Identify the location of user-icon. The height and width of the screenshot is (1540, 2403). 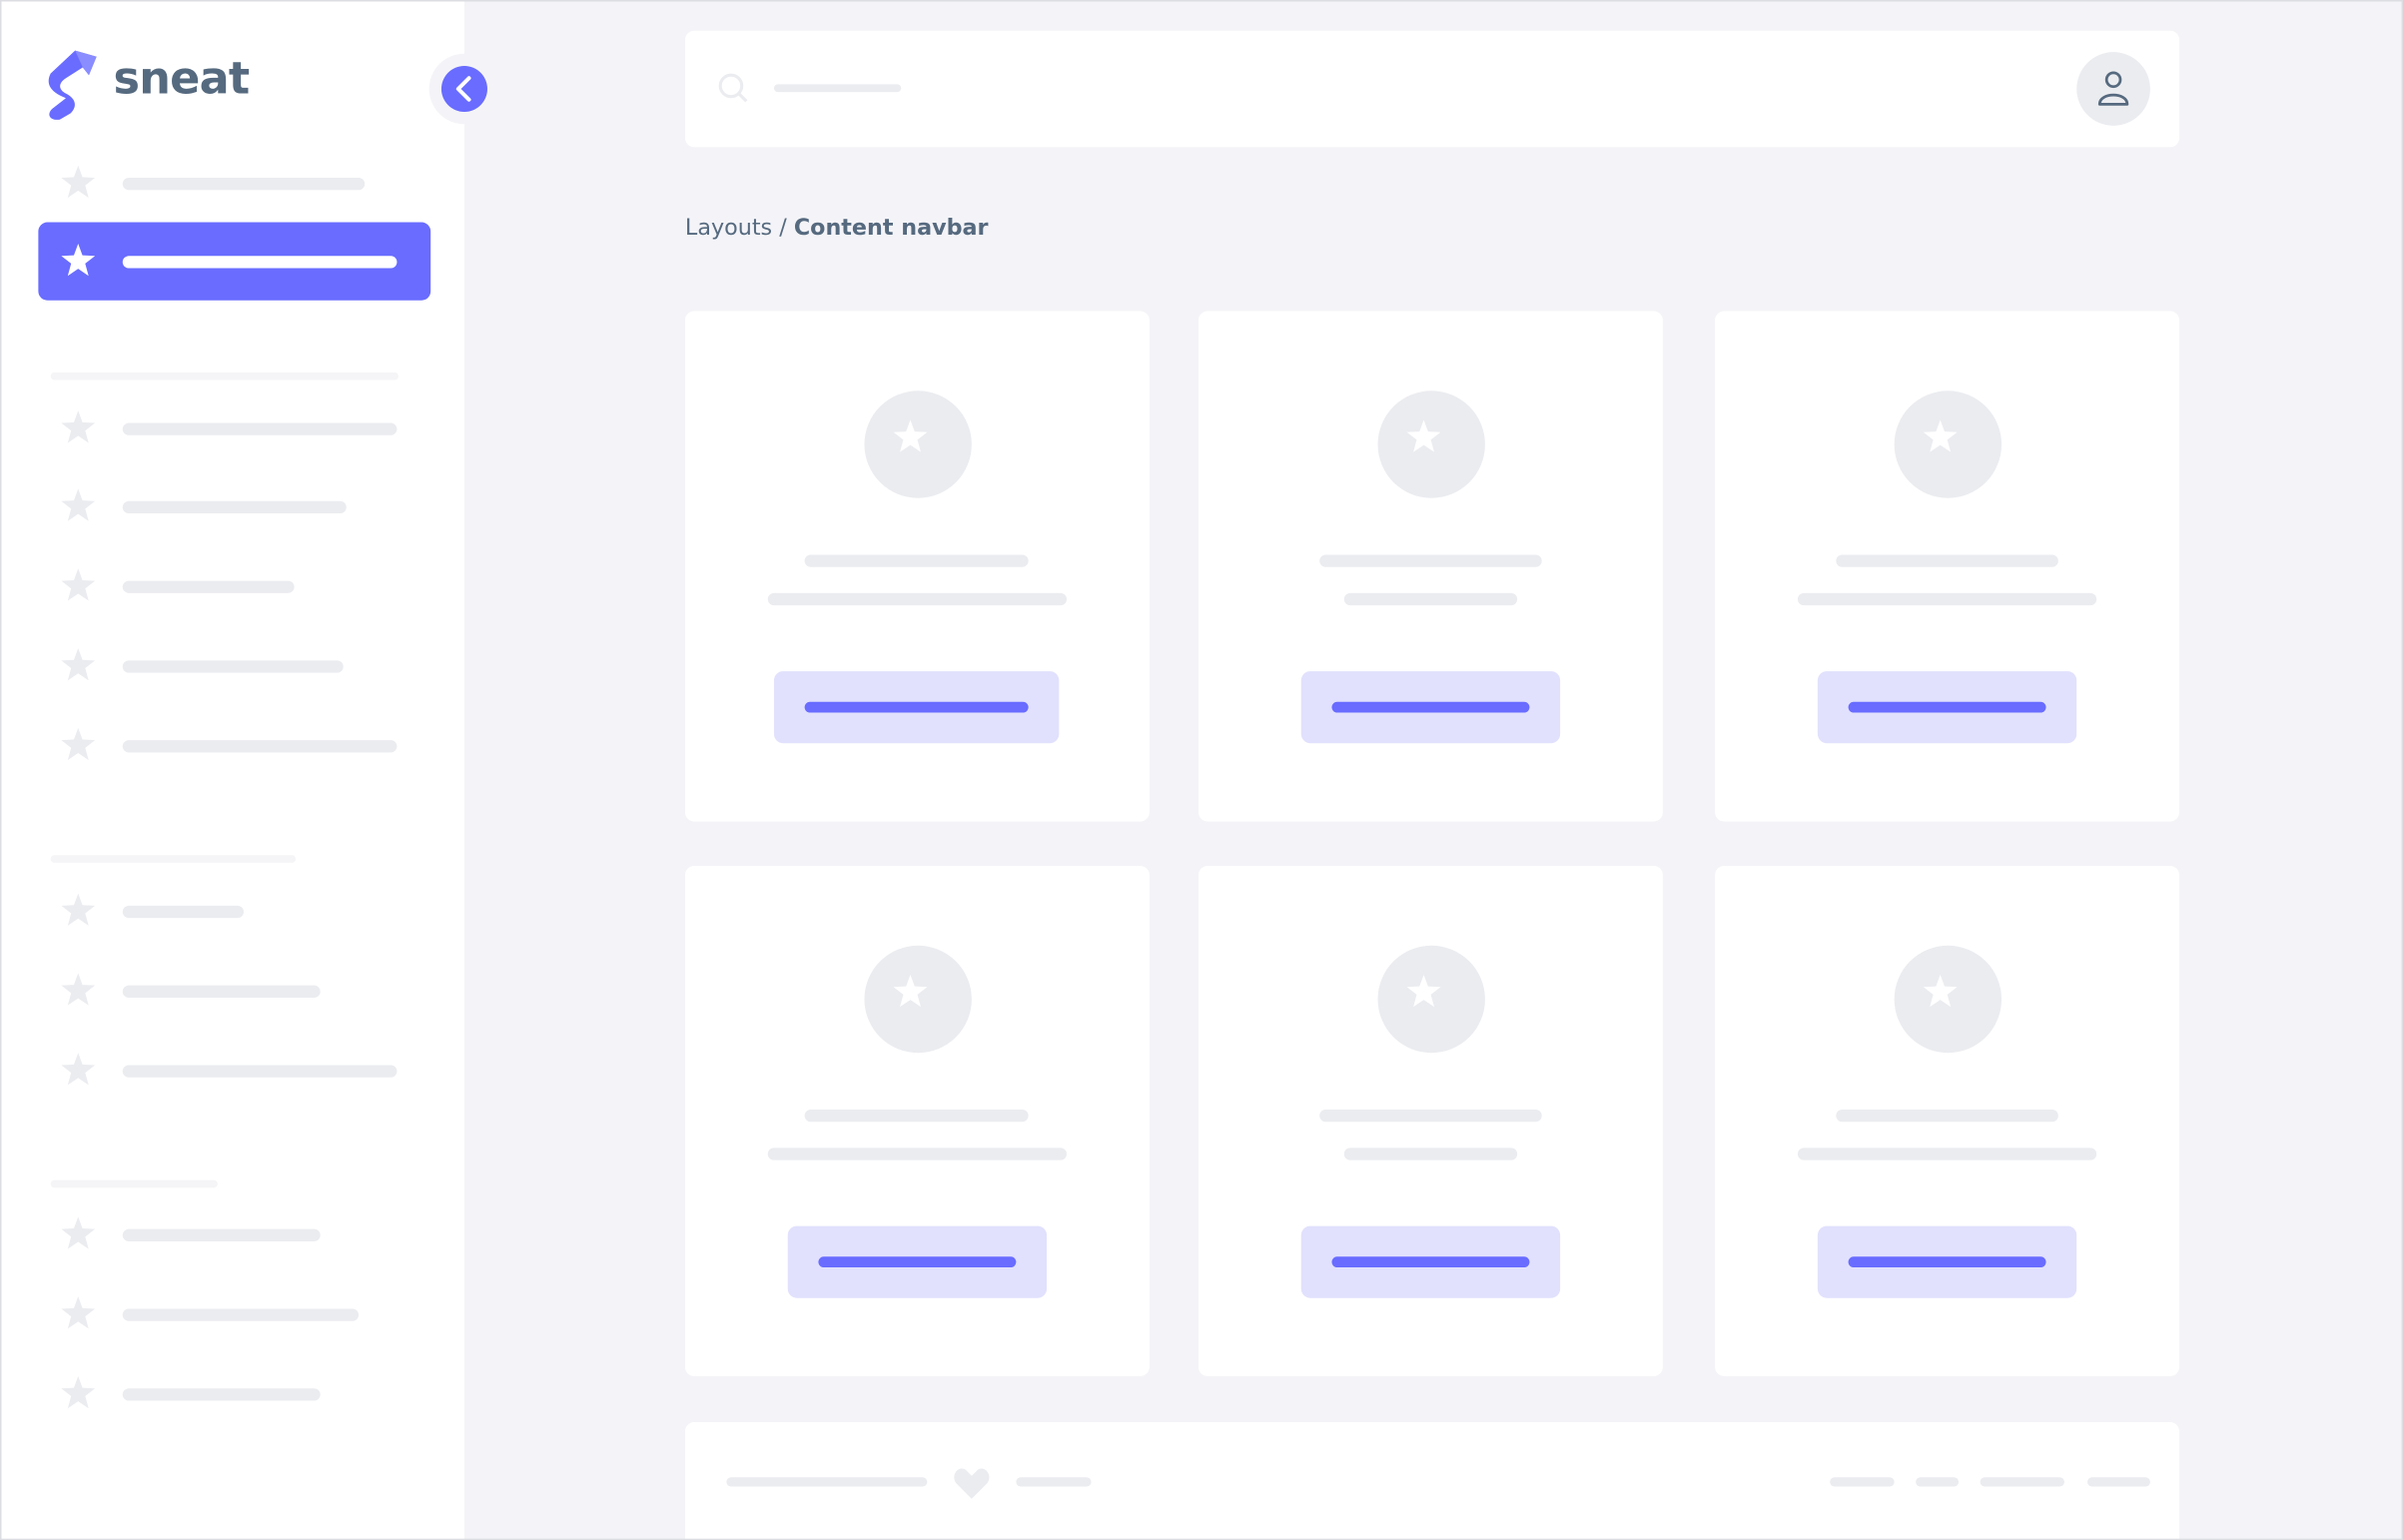
(2113, 88).